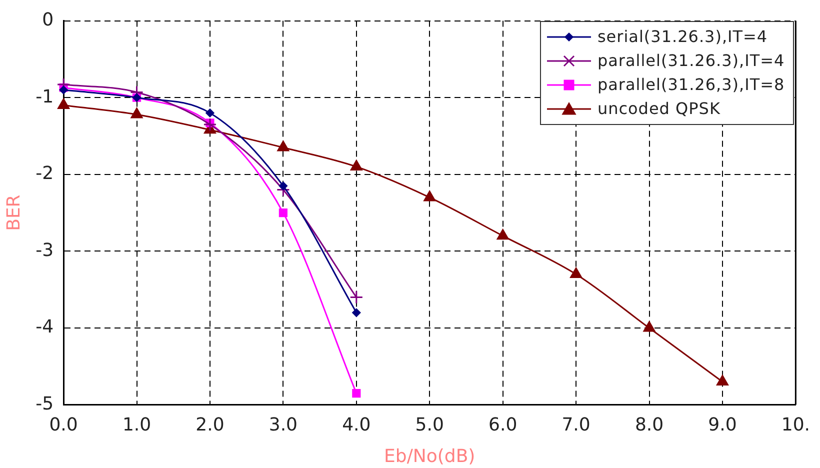 The height and width of the screenshot is (468, 820). What do you see at coordinates (356, 425) in the screenshot?
I see `x-tick-label: 4.0` at bounding box center [356, 425].